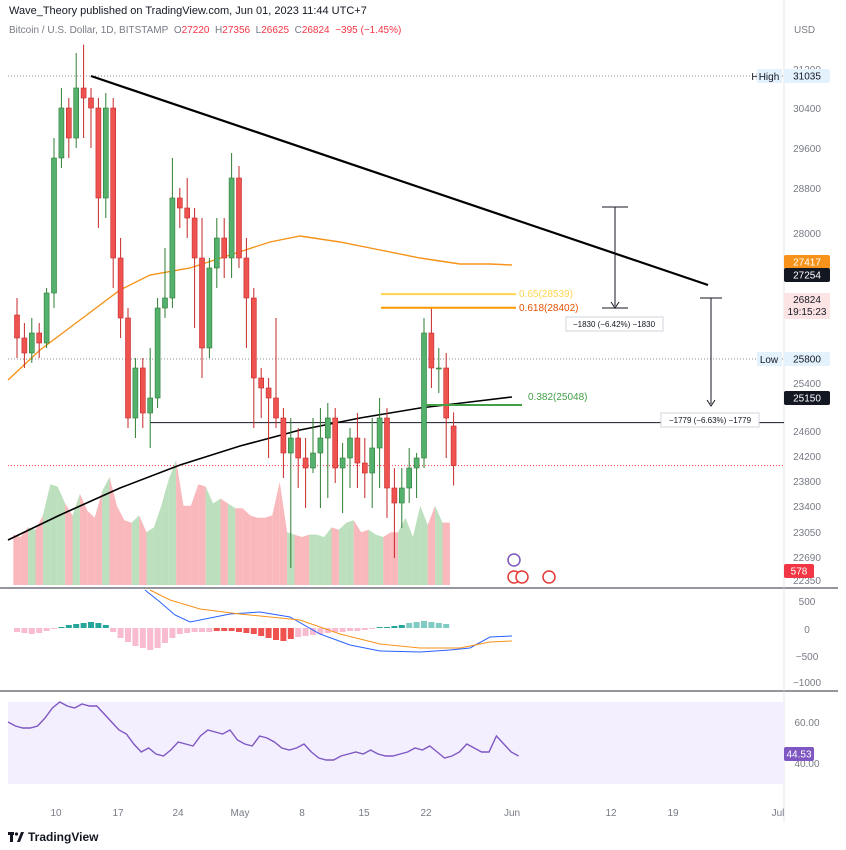 The height and width of the screenshot is (850, 846). I want to click on x-tick-label: 22, so click(426, 813).